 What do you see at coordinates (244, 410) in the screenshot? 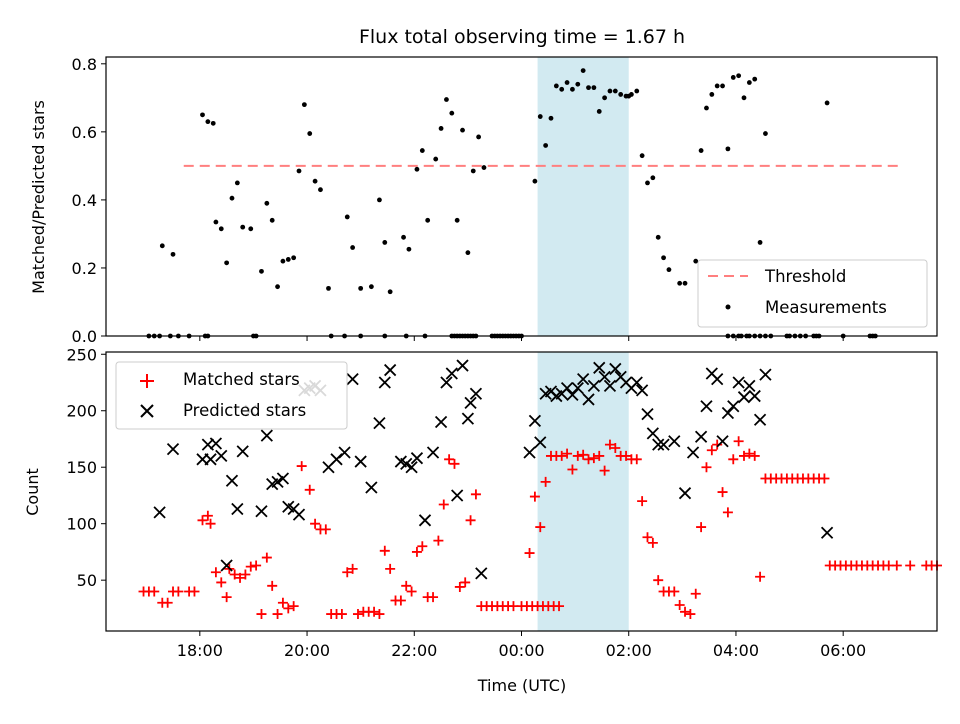
I see `legend-predicted-label: Predicted stars` at bounding box center [244, 410].